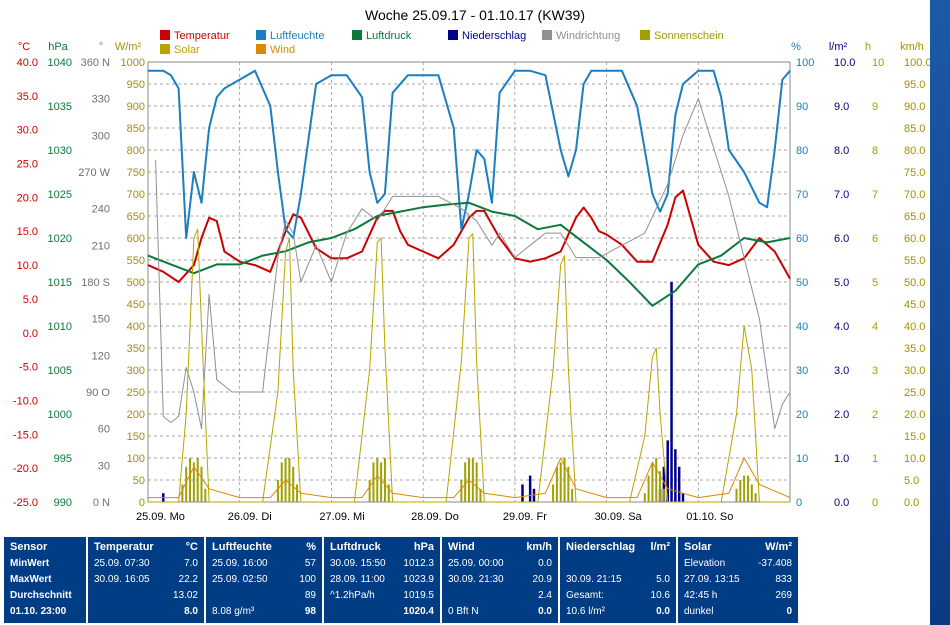 Image resolution: width=950 pixels, height=625 pixels. What do you see at coordinates (841, 415) in the screenshot?
I see `rain-tick: 2.0` at bounding box center [841, 415].